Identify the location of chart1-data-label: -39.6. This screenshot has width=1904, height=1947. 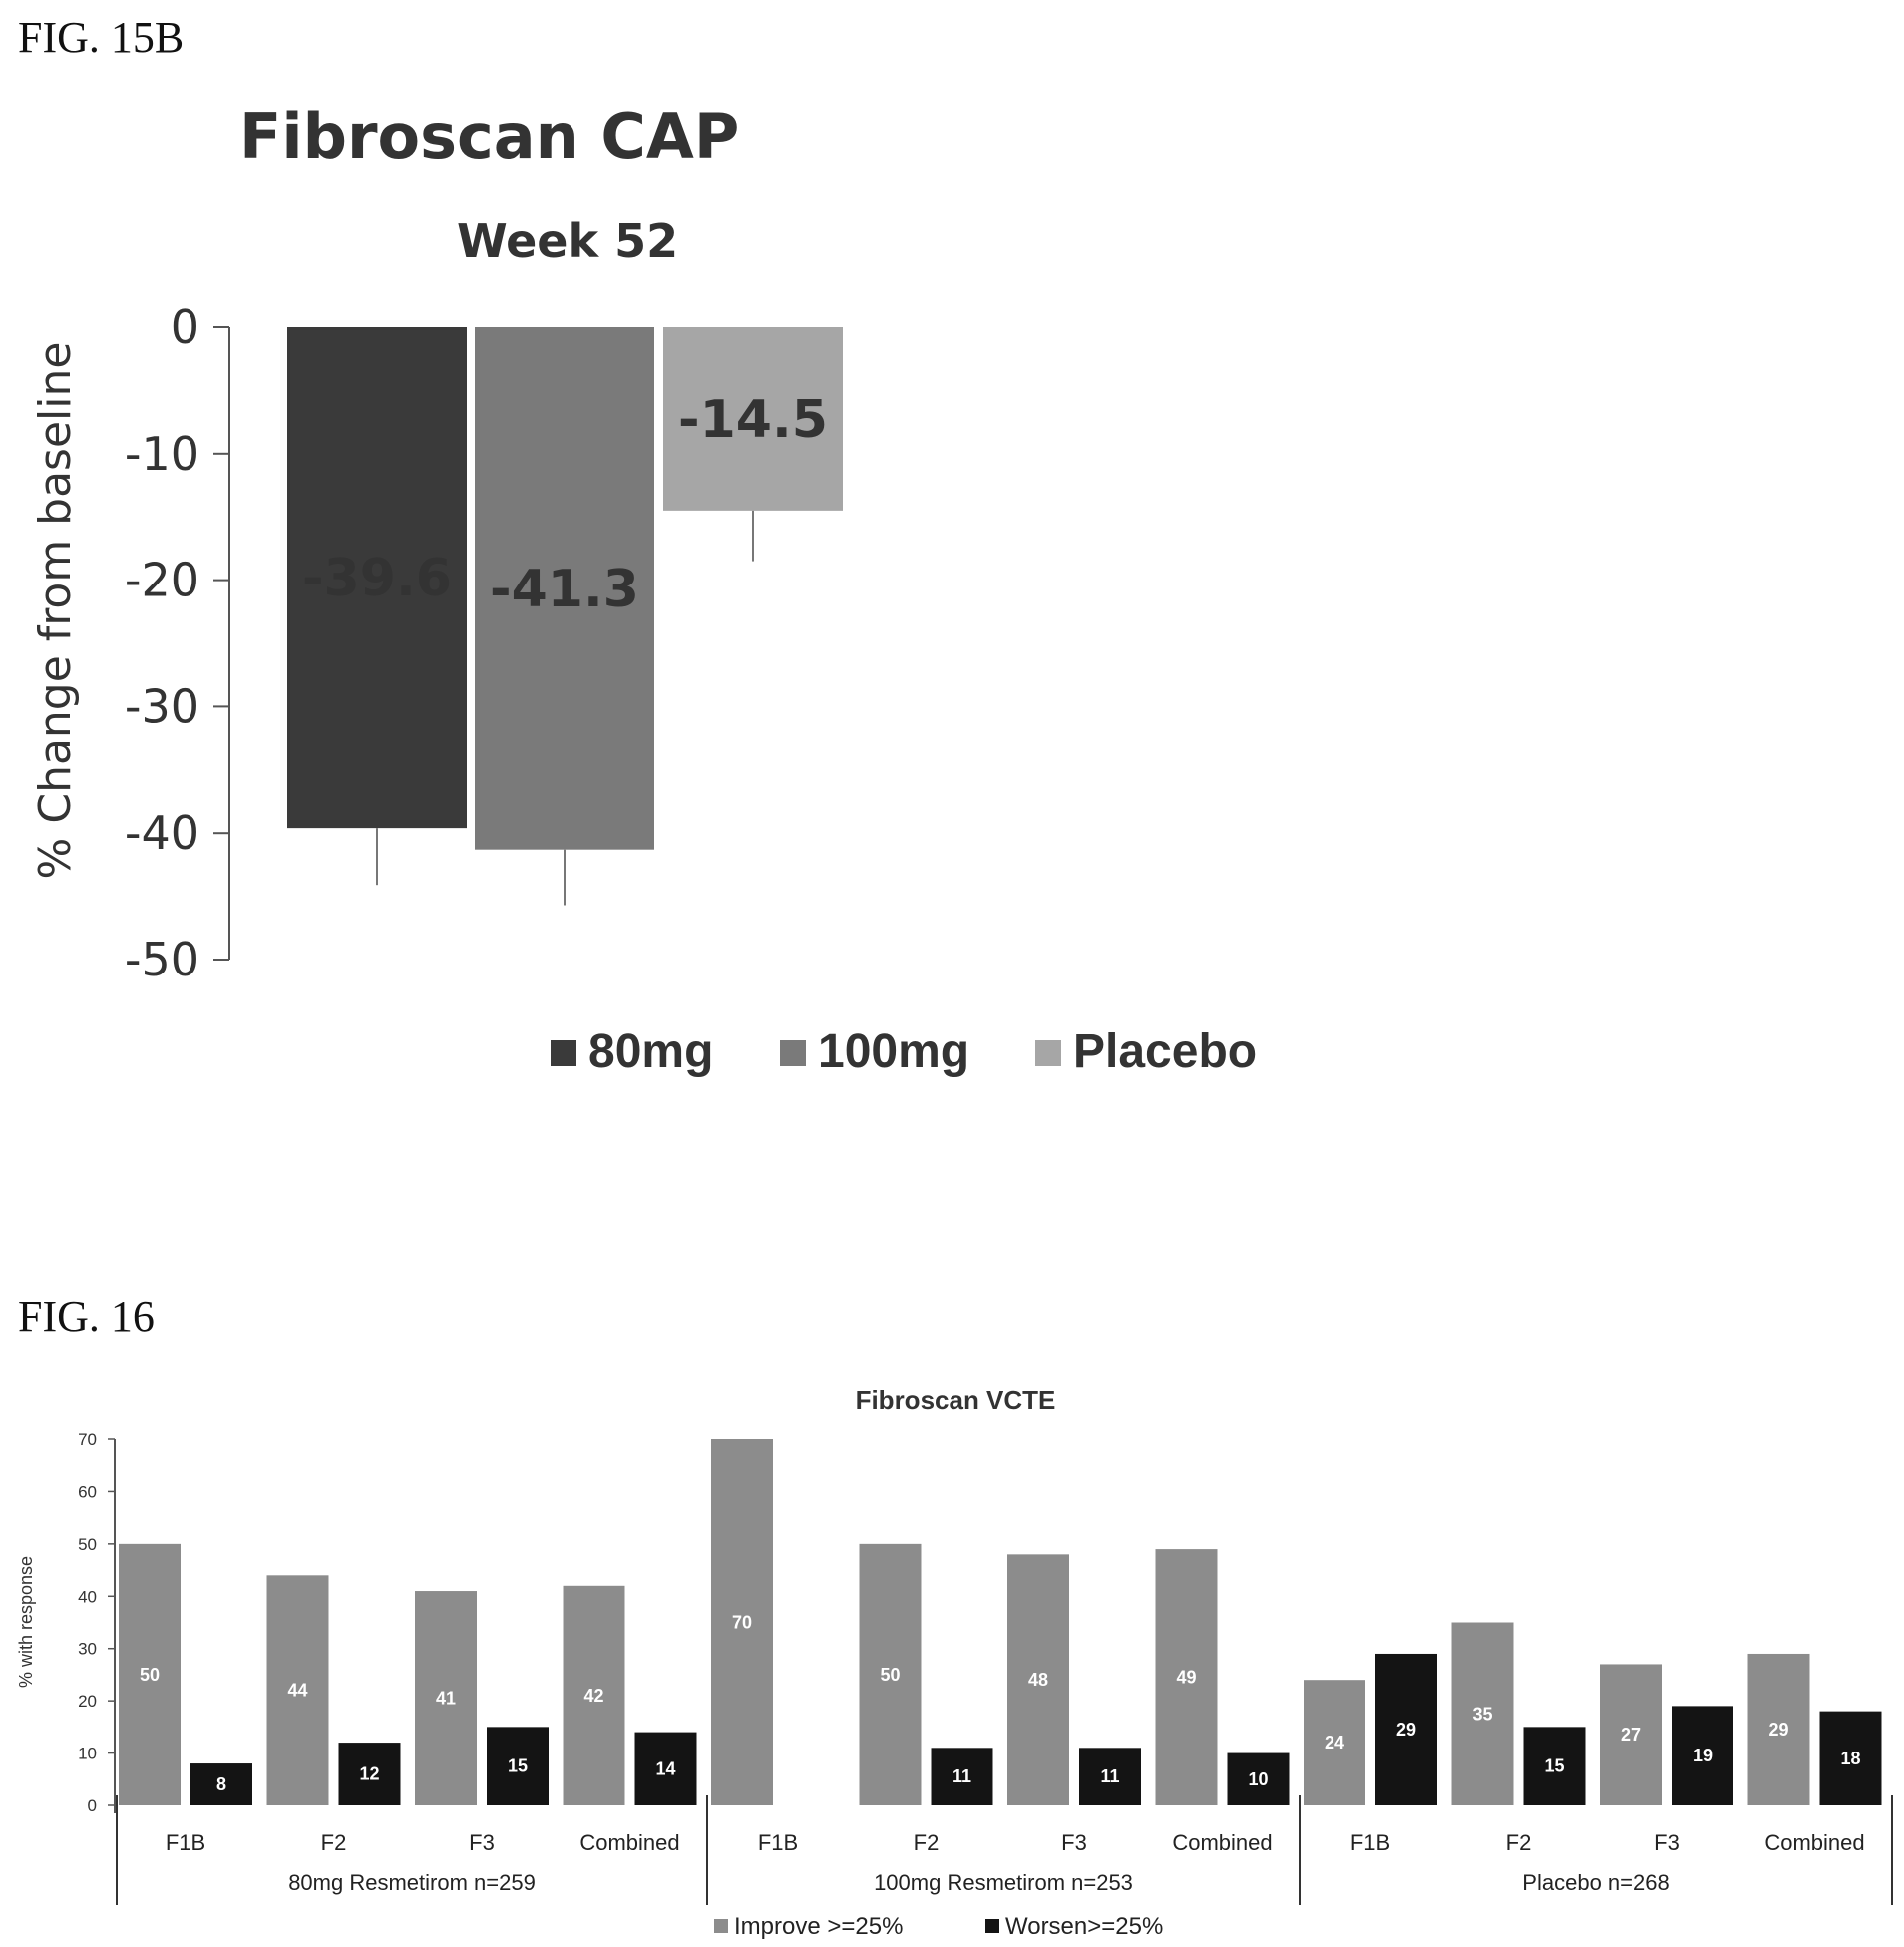
(377, 578).